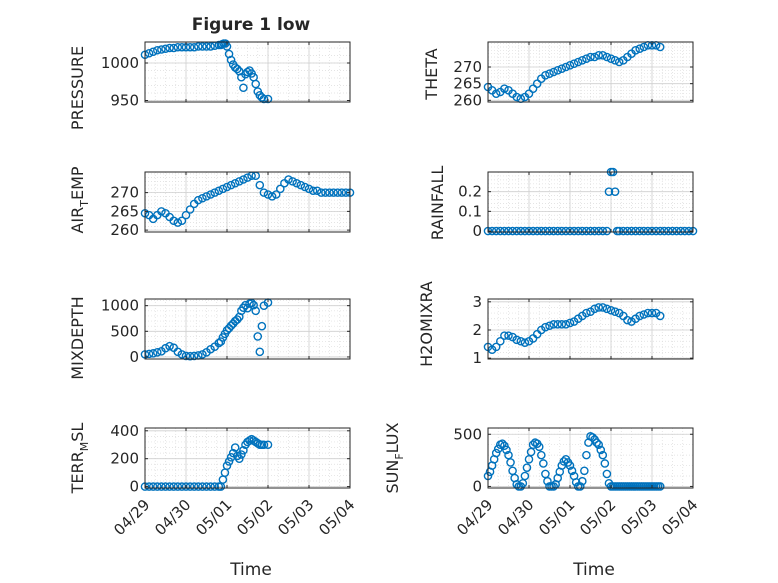 This screenshot has width=778, height=583. What do you see at coordinates (77, 472) in the screenshot?
I see `ylabel-terr-msl-main: TERR` at bounding box center [77, 472].